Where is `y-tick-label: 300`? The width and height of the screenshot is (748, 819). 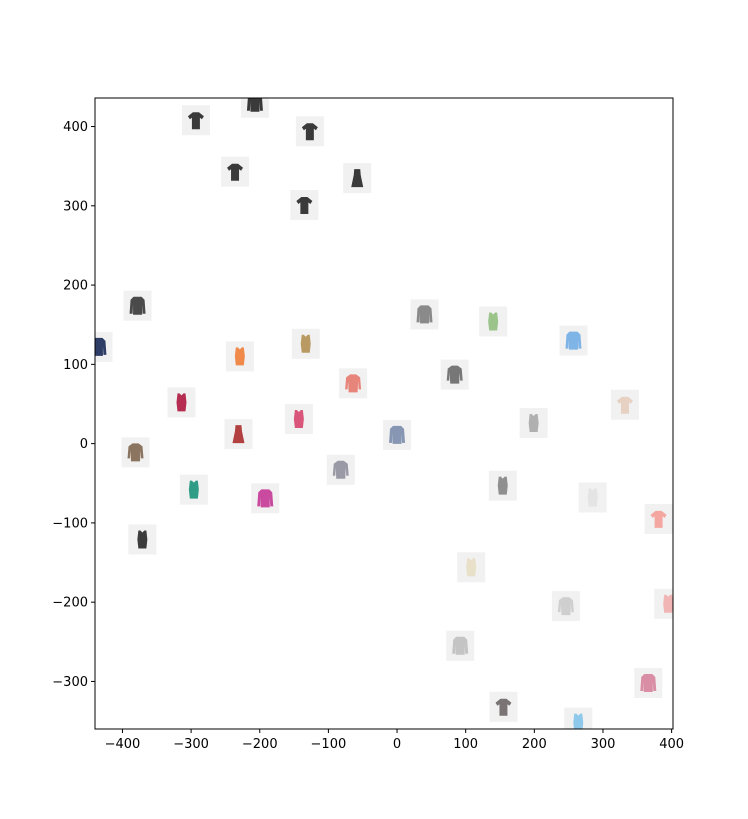
y-tick-label: 300 is located at coordinates (75, 206).